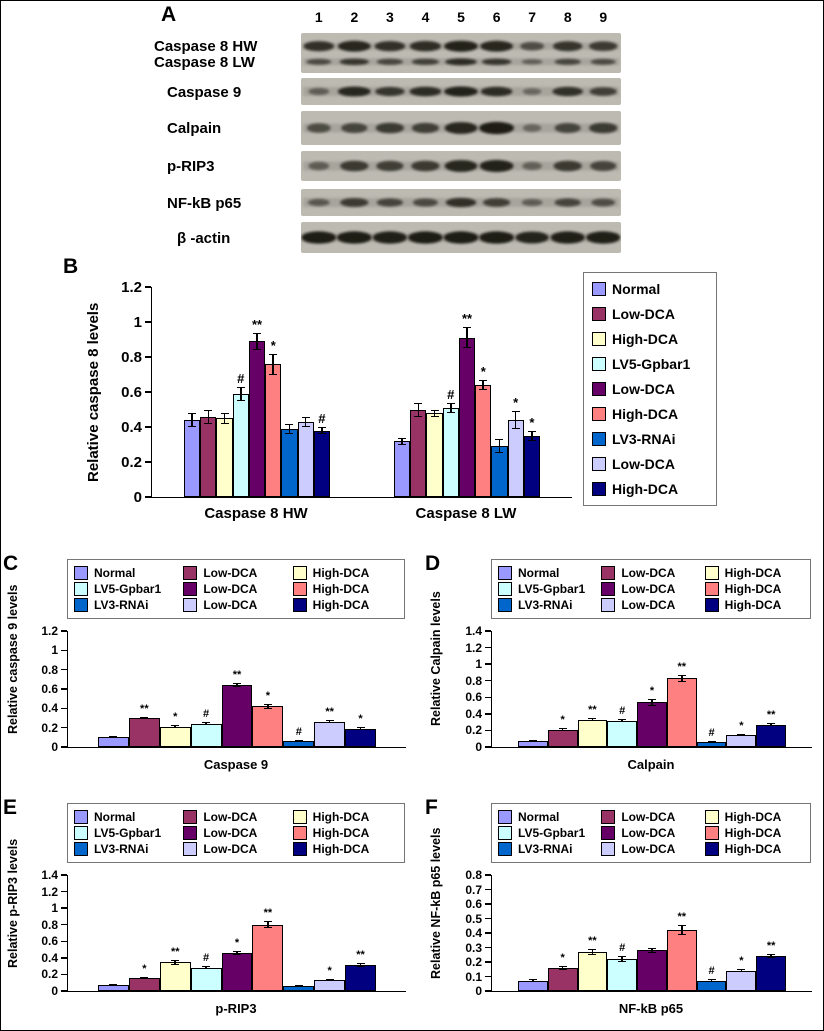  What do you see at coordinates (204, 62) in the screenshot?
I see `blot-label-caspase8-lw: Caspase 8 LW` at bounding box center [204, 62].